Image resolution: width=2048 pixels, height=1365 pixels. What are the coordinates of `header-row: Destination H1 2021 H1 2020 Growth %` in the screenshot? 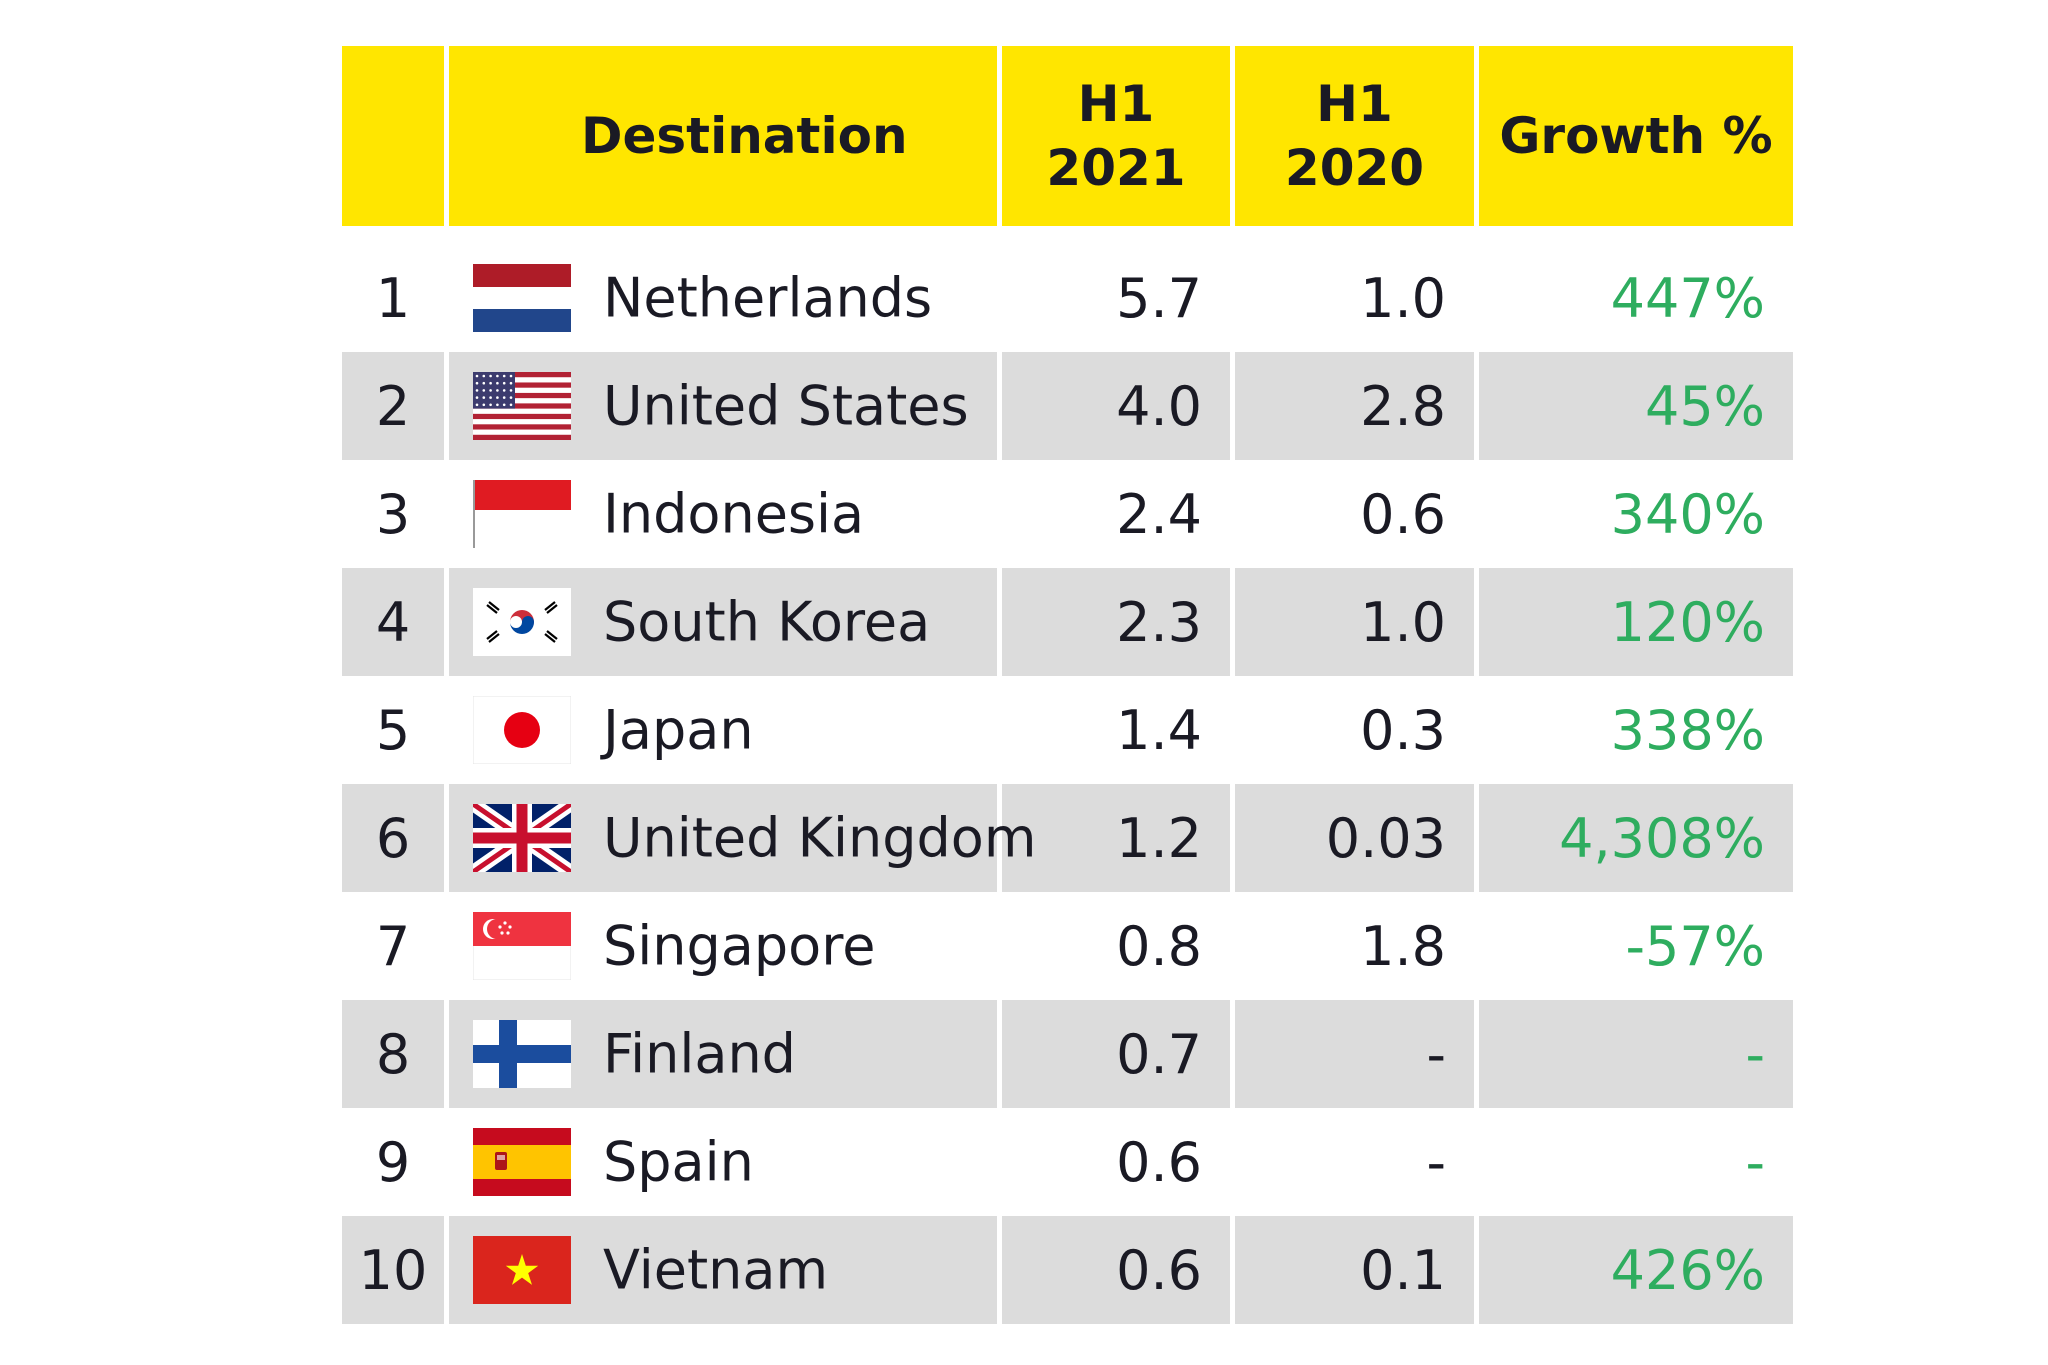 It's located at (1067, 145).